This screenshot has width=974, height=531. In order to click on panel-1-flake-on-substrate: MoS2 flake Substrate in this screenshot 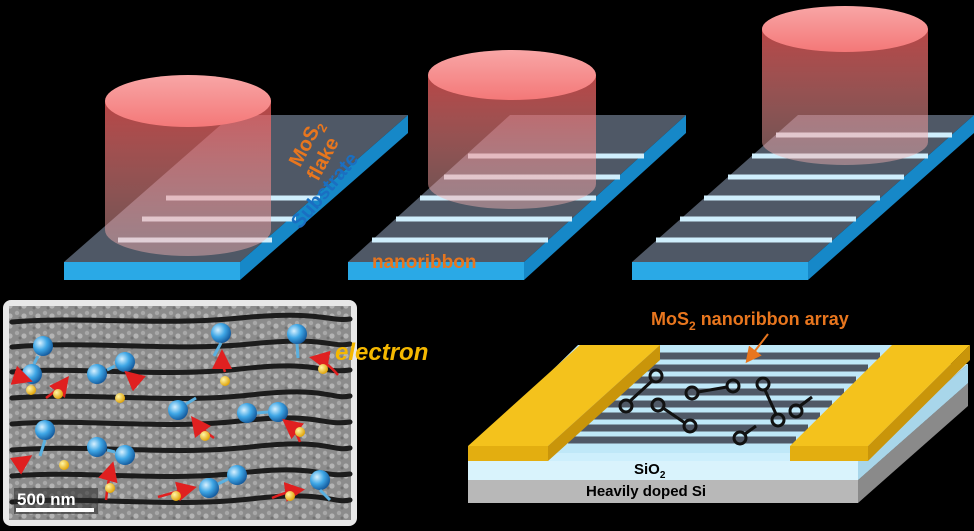, I will do `click(236, 177)`.